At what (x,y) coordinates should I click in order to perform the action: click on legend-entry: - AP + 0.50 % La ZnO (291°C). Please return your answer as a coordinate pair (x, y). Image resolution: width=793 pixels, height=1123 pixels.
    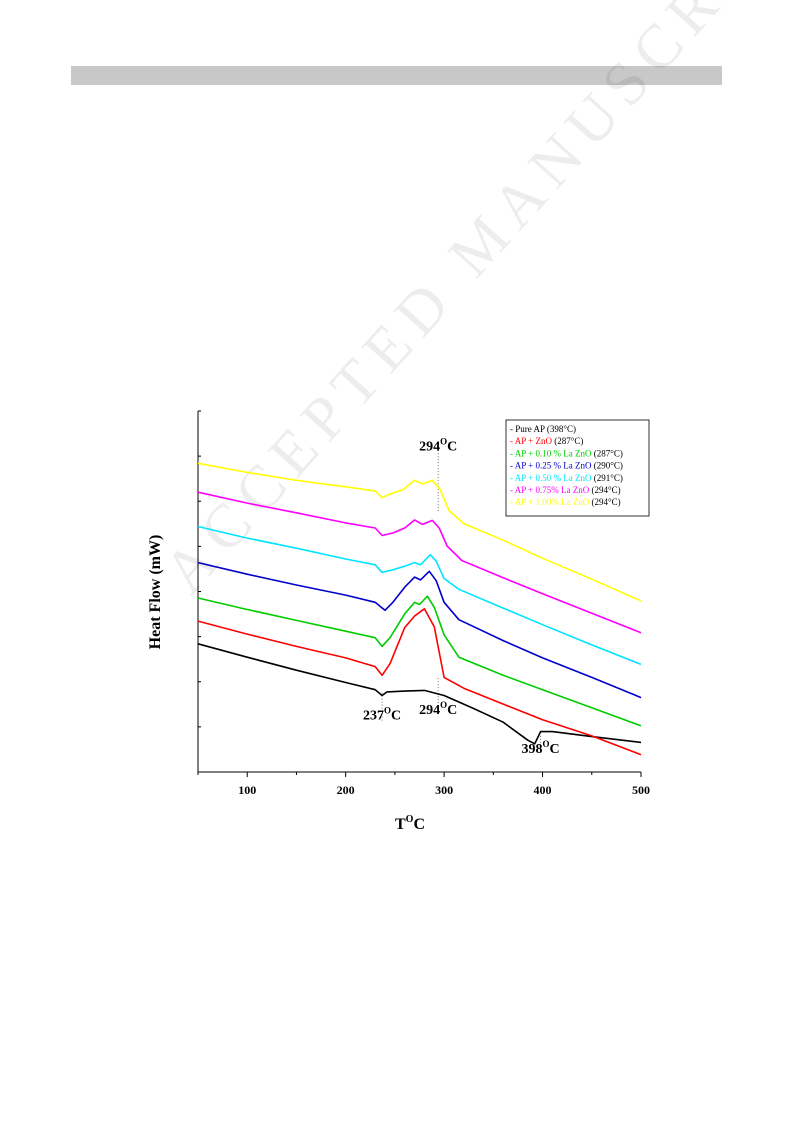
    Looking at the image, I should click on (566, 478).